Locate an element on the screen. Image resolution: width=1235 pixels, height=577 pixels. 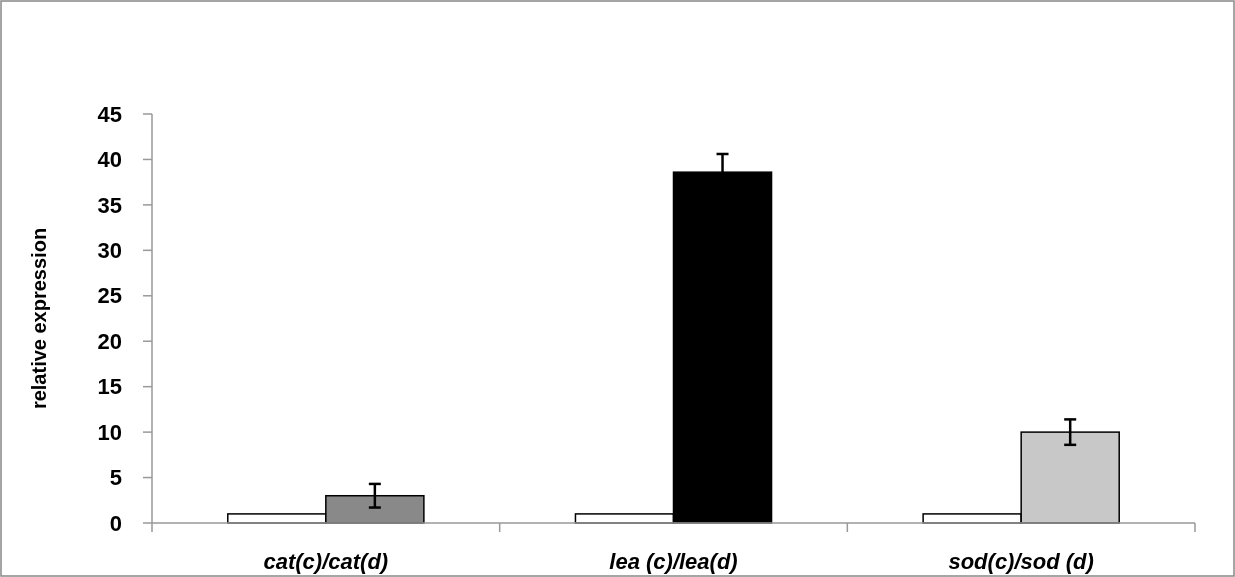
x-tick-label: lea (c)/lea(d) is located at coordinates (673, 561).